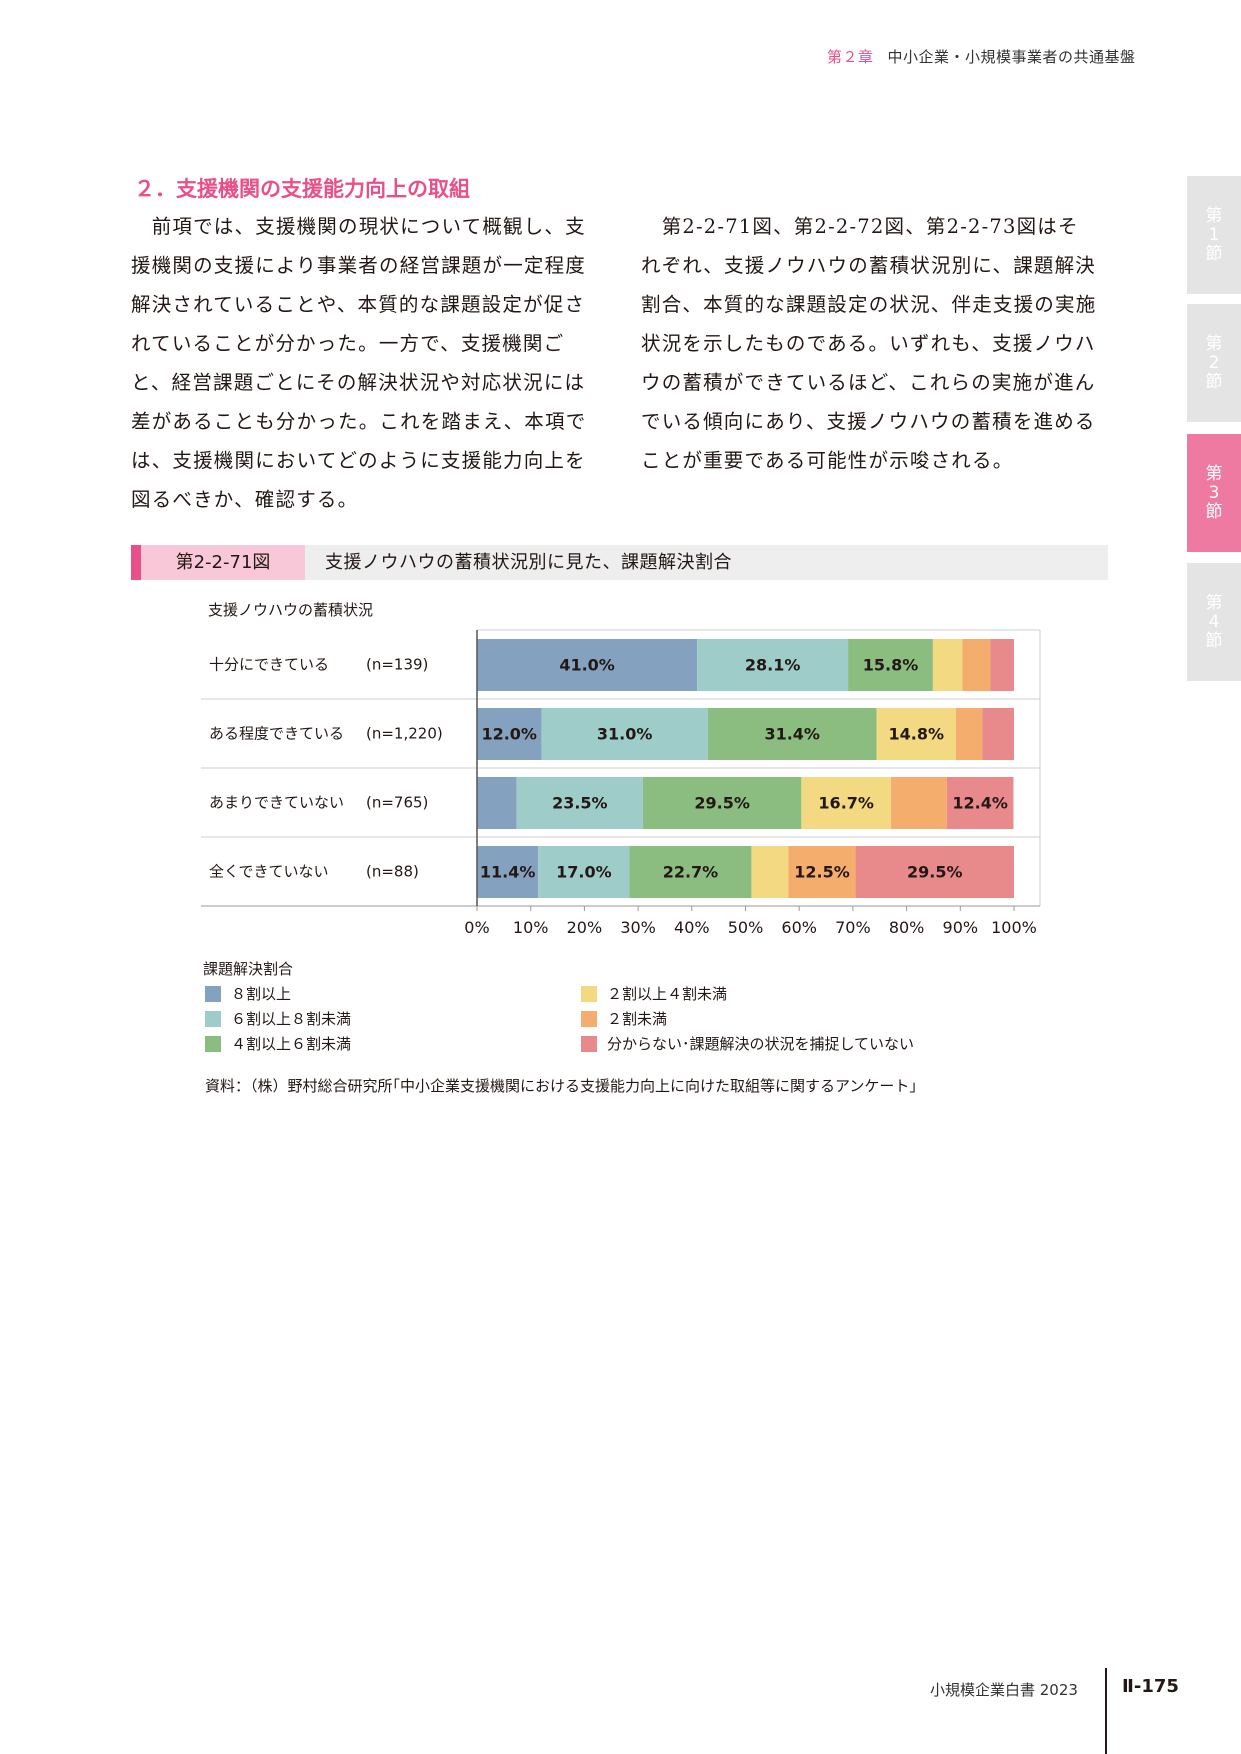  I want to click on legend-item: ８割以上, so click(248, 993).